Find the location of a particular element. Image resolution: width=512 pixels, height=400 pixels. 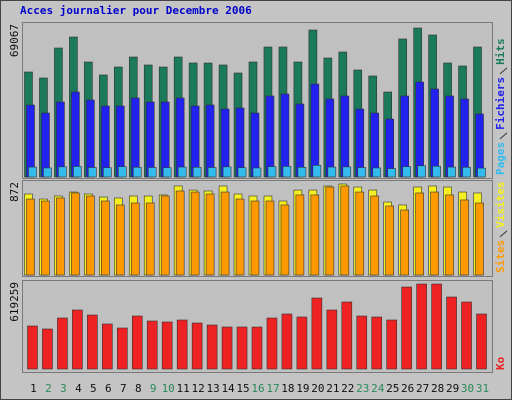

legend-separator is located at coordinates (503, 71).